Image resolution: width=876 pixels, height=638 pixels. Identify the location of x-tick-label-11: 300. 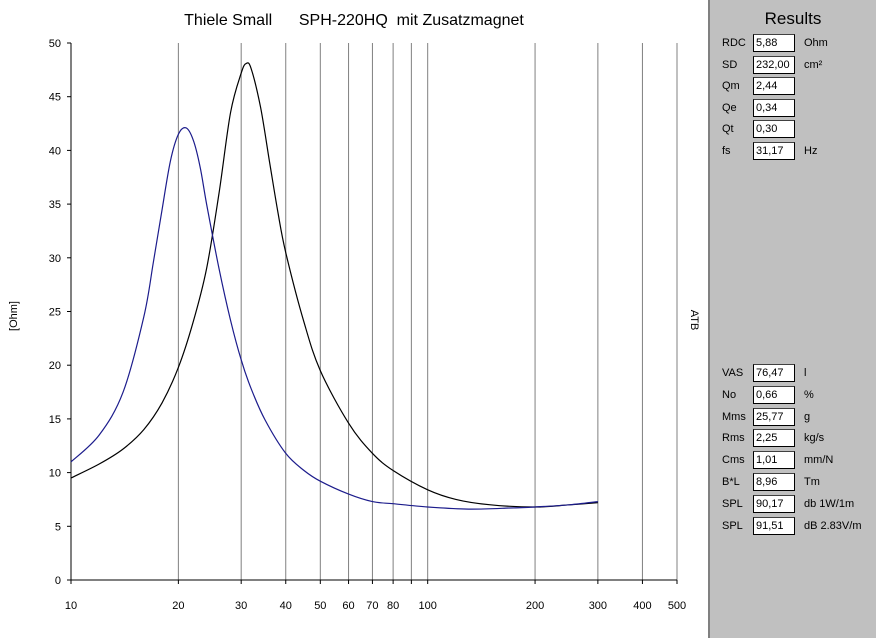
(598, 606).